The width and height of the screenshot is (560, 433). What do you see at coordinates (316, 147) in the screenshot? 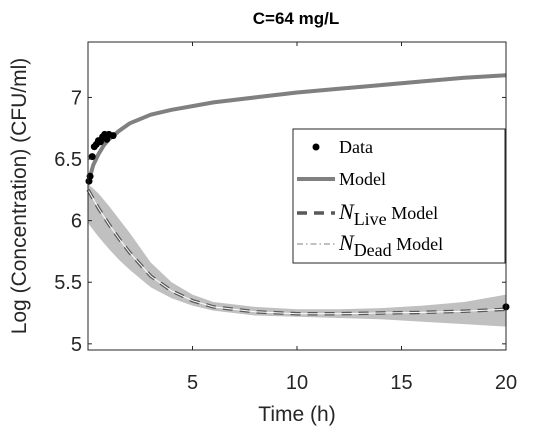
I see `legend-swatch-data` at bounding box center [316, 147].